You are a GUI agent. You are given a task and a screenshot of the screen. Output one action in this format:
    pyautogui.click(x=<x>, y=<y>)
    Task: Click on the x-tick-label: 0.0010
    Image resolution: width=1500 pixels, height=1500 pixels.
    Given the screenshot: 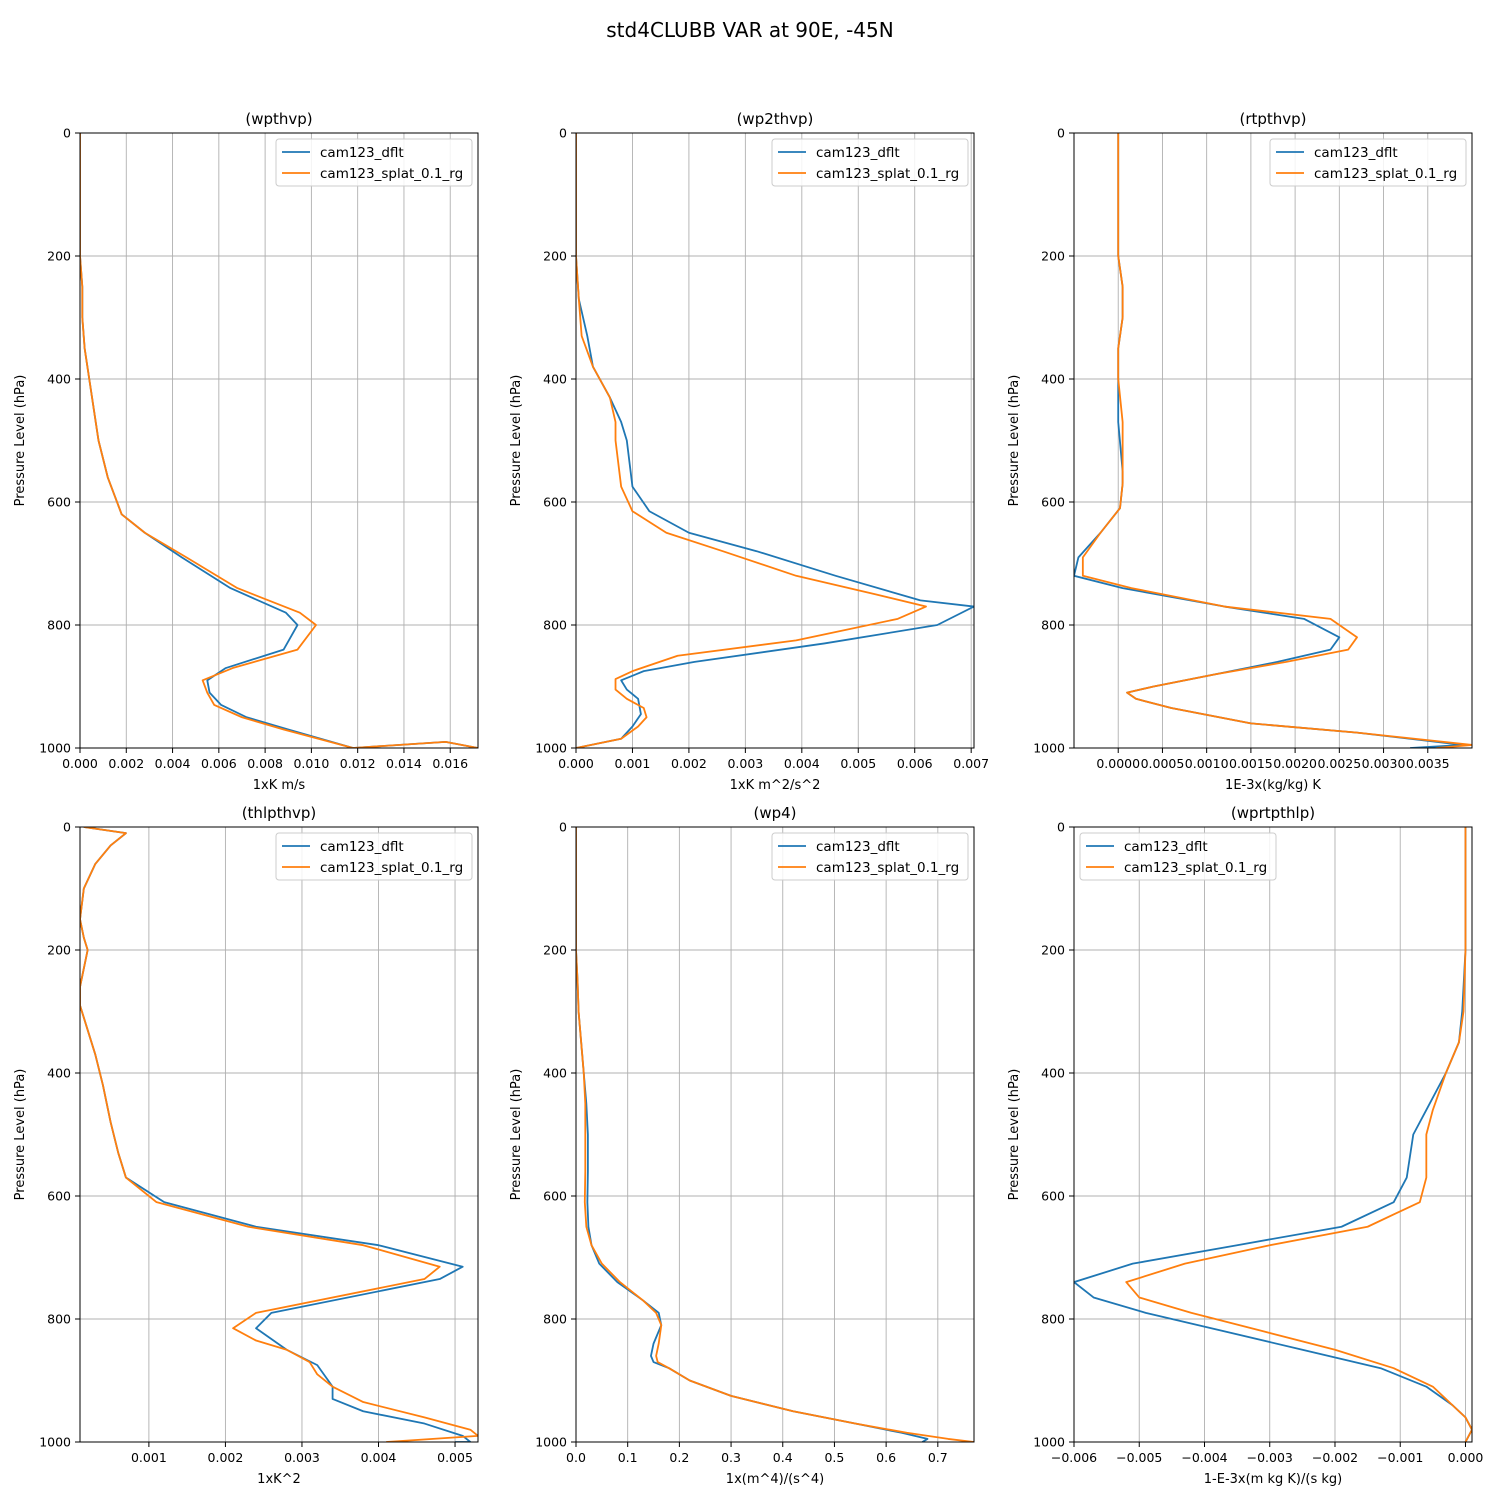 What is the action you would take?
    pyautogui.click(x=1207, y=763)
    